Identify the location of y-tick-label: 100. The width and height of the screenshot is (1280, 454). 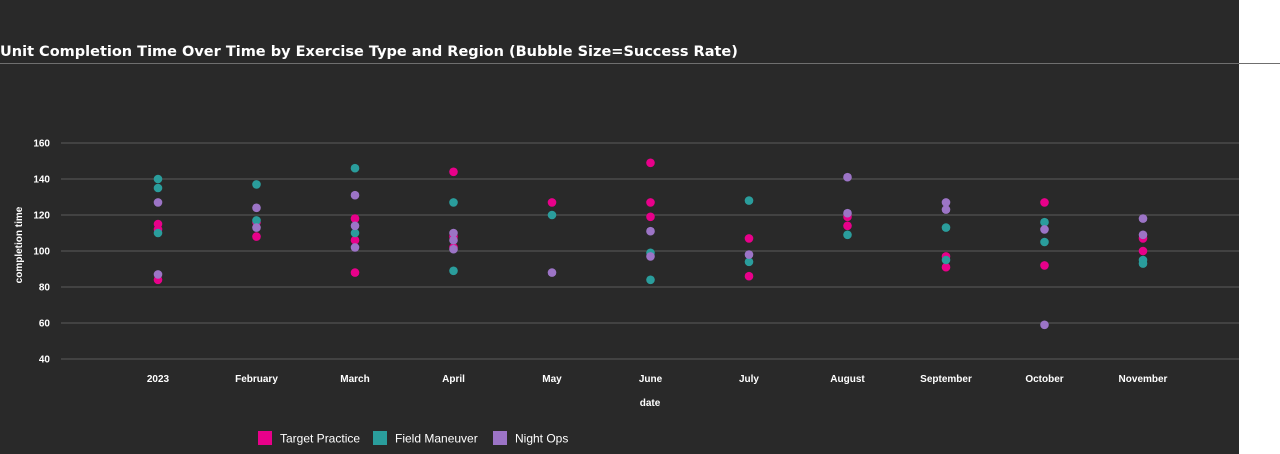
(41, 252).